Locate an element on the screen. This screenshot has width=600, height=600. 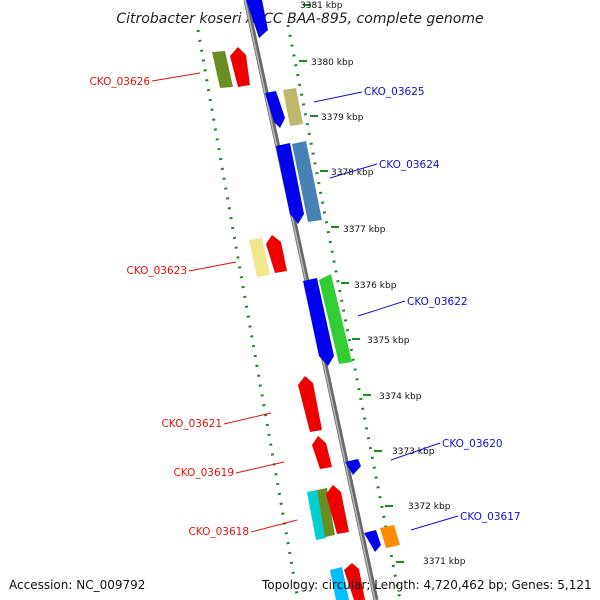
gene-label-text: CKO_03626 is located at coordinates (119, 82).